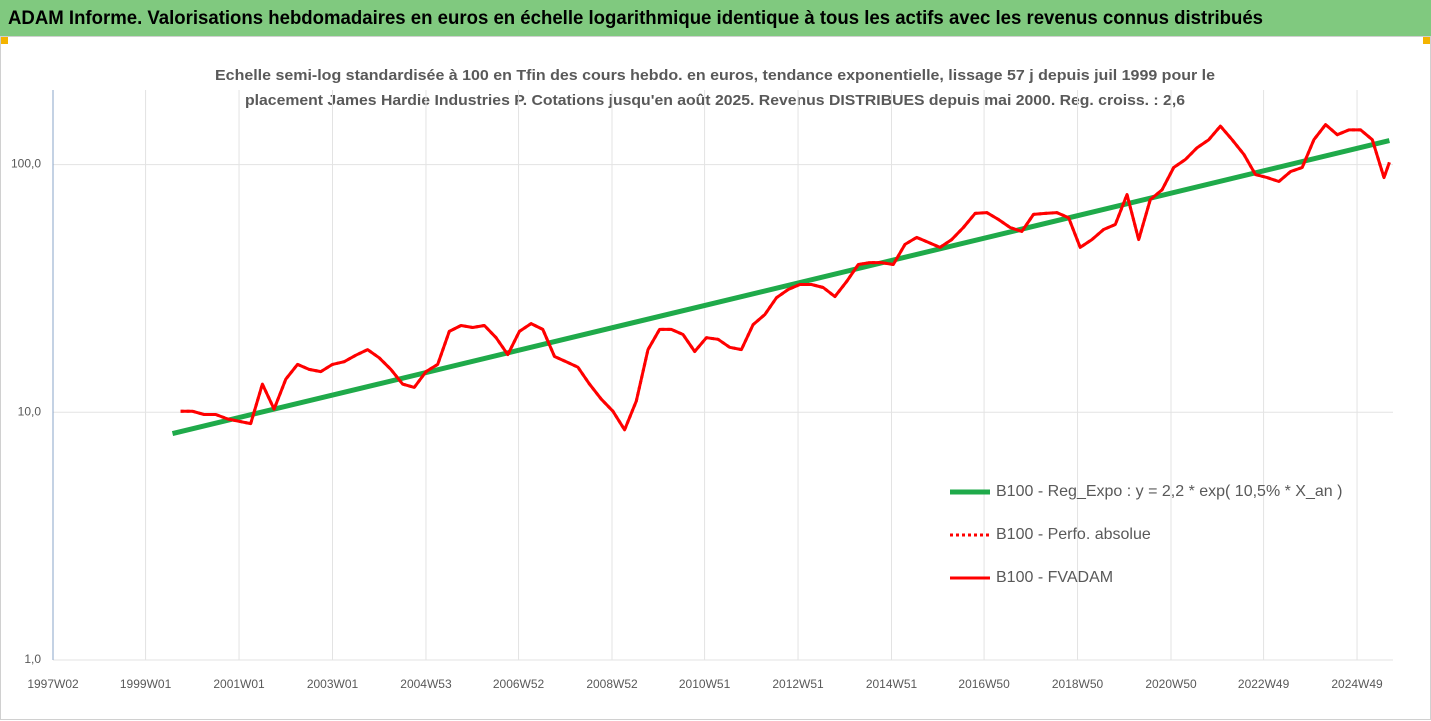  What do you see at coordinates (333, 684) in the screenshot?
I see `x-tick-label: 2003W01` at bounding box center [333, 684].